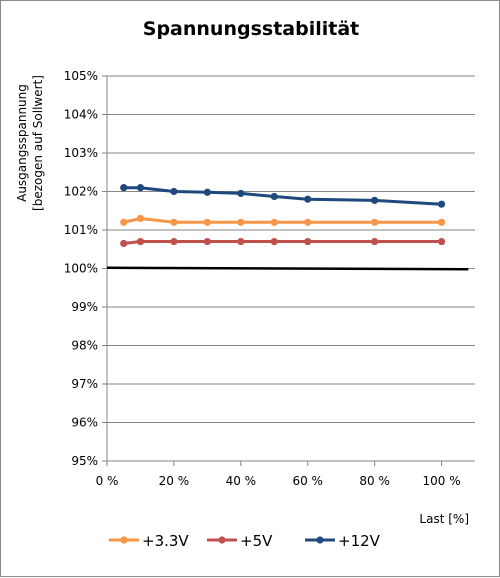  Describe the element at coordinates (84, 307) in the screenshot. I see `y-tick-label: 99%` at that location.